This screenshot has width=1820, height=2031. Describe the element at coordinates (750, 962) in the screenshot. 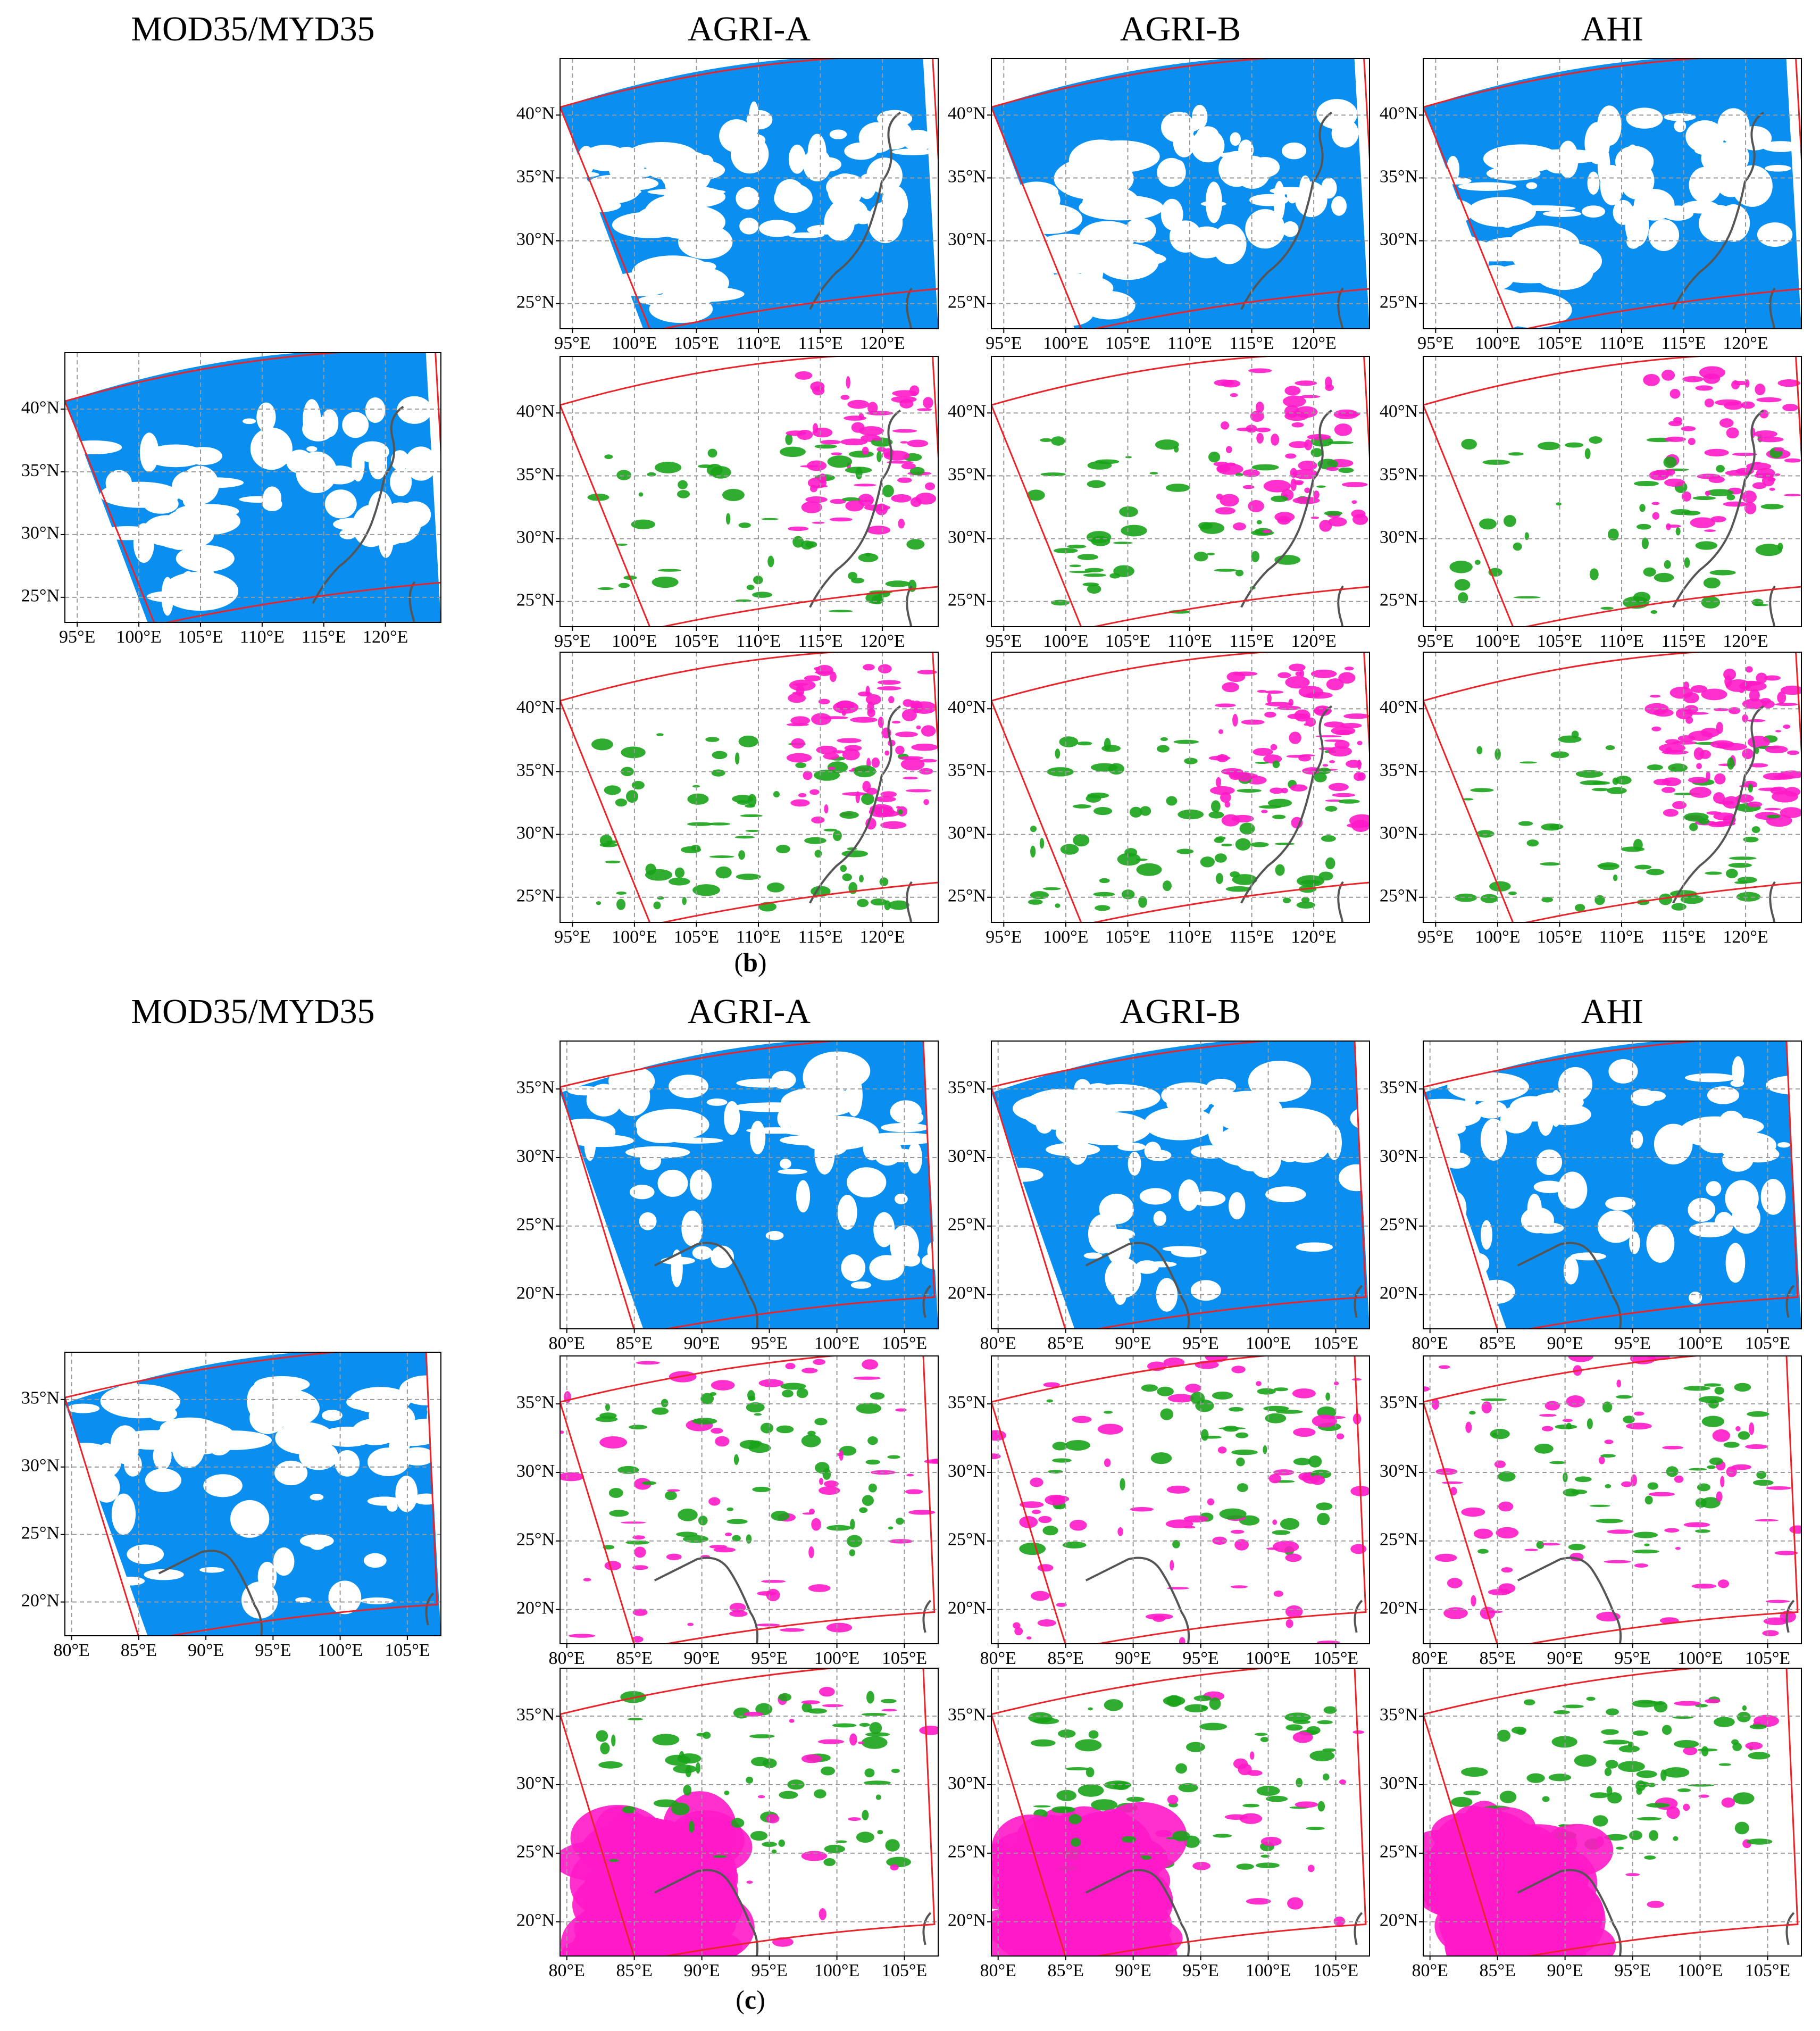

I see `caption: (b)` at that location.